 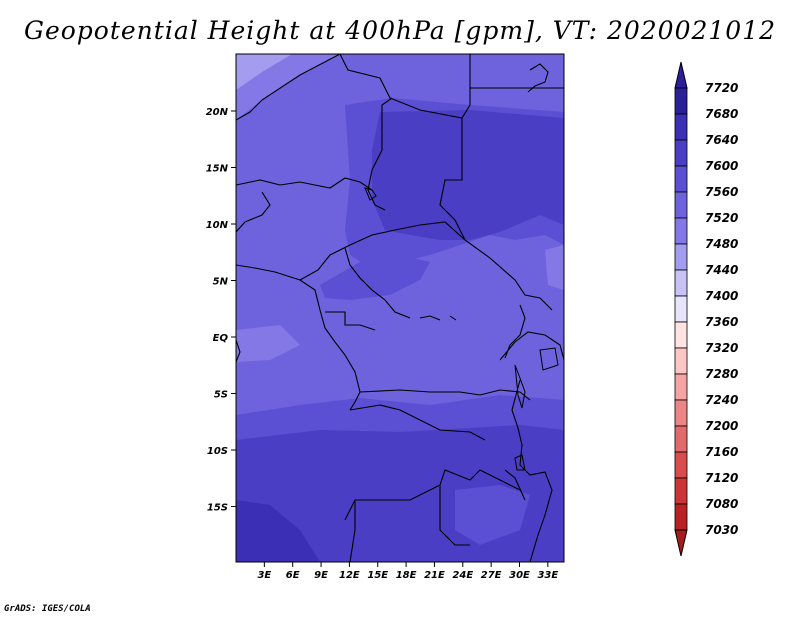 I want to click on lon-label: 30E, so click(x=519, y=575).